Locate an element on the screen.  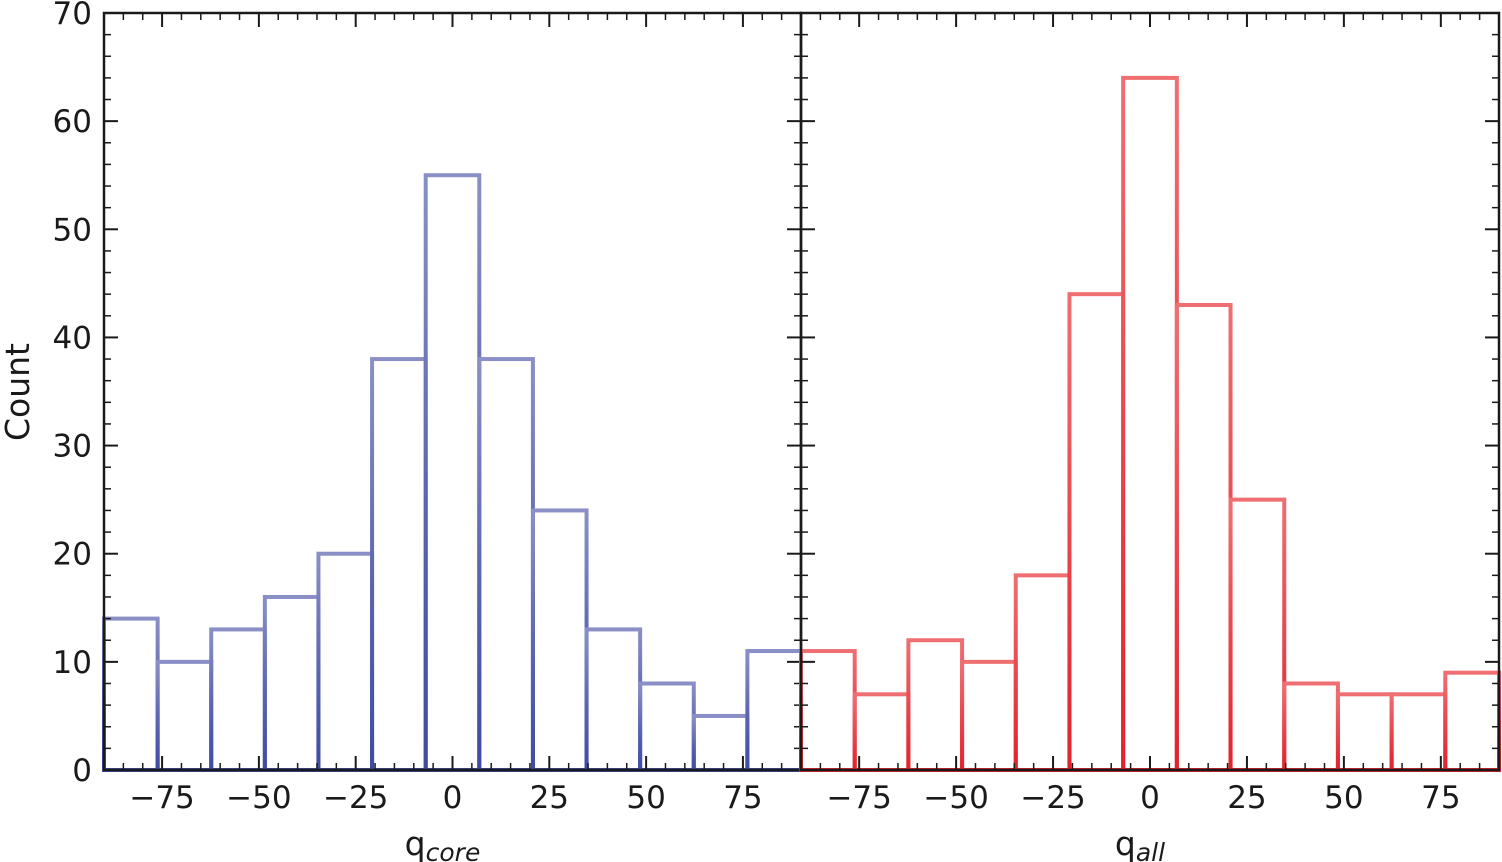
y-tick-label: 50 is located at coordinates (72, 230).